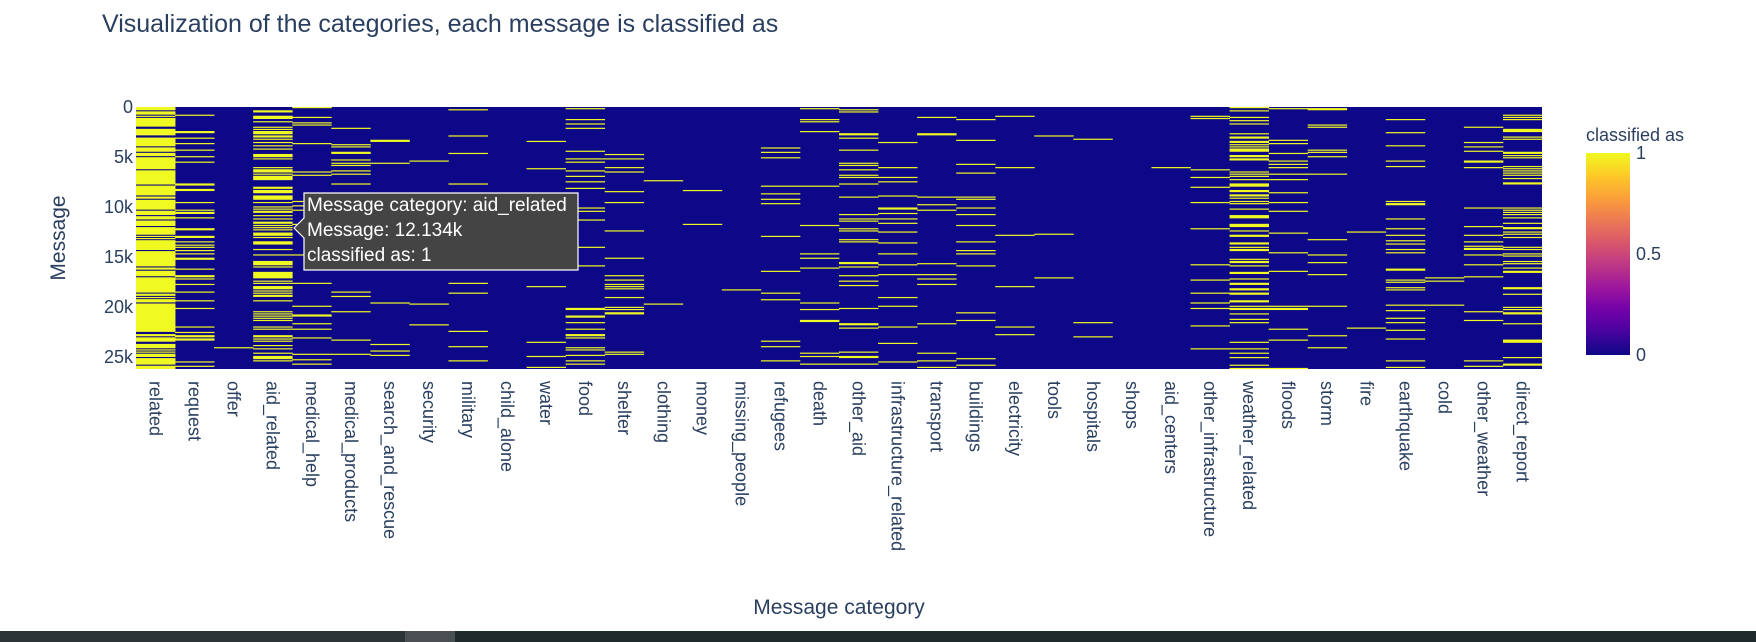 The height and width of the screenshot is (642, 1756). Describe the element at coordinates (740, 443) in the screenshot. I see `x-tick-label: missing_people` at that location.